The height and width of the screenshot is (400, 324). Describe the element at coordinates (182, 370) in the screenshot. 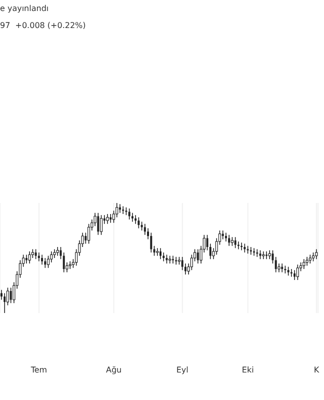

I see `x-tick-label: Eyl` at that location.